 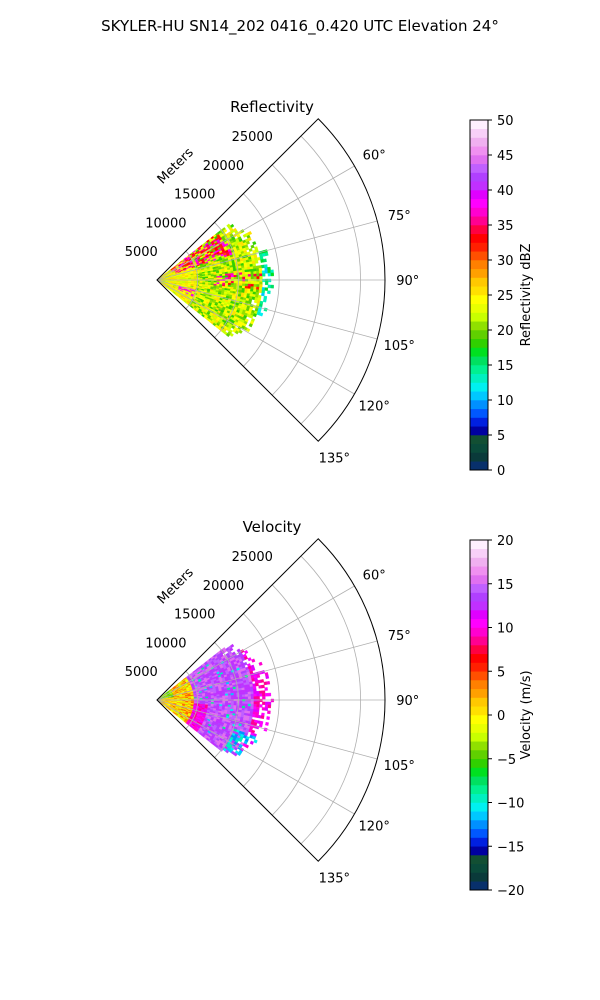 What do you see at coordinates (374, 826) in the screenshot?
I see `theta-tick-label: 120°` at bounding box center [374, 826].